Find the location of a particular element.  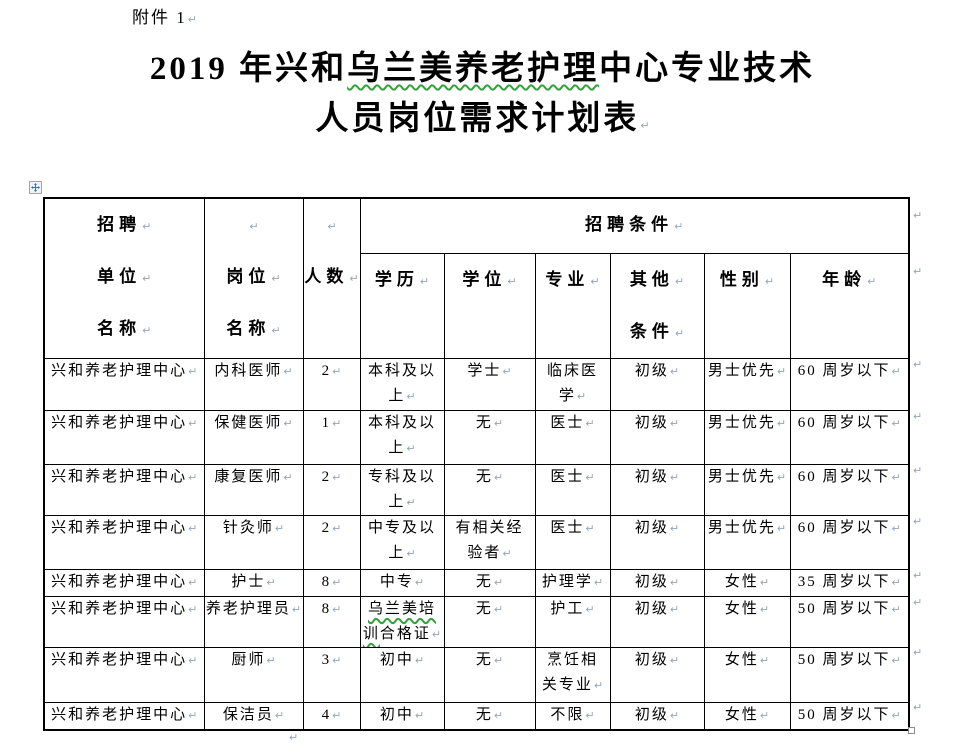

header-cell-age: 年龄↵ is located at coordinates (849, 305).